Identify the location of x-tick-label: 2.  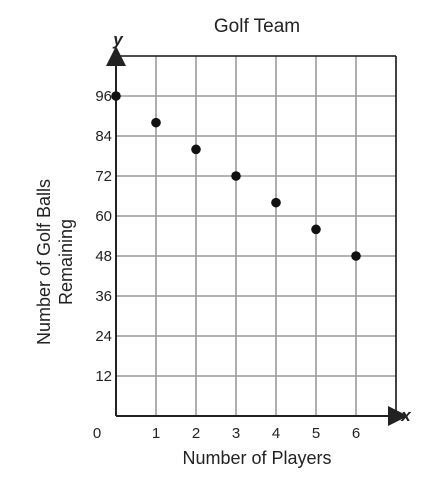
(196, 433).